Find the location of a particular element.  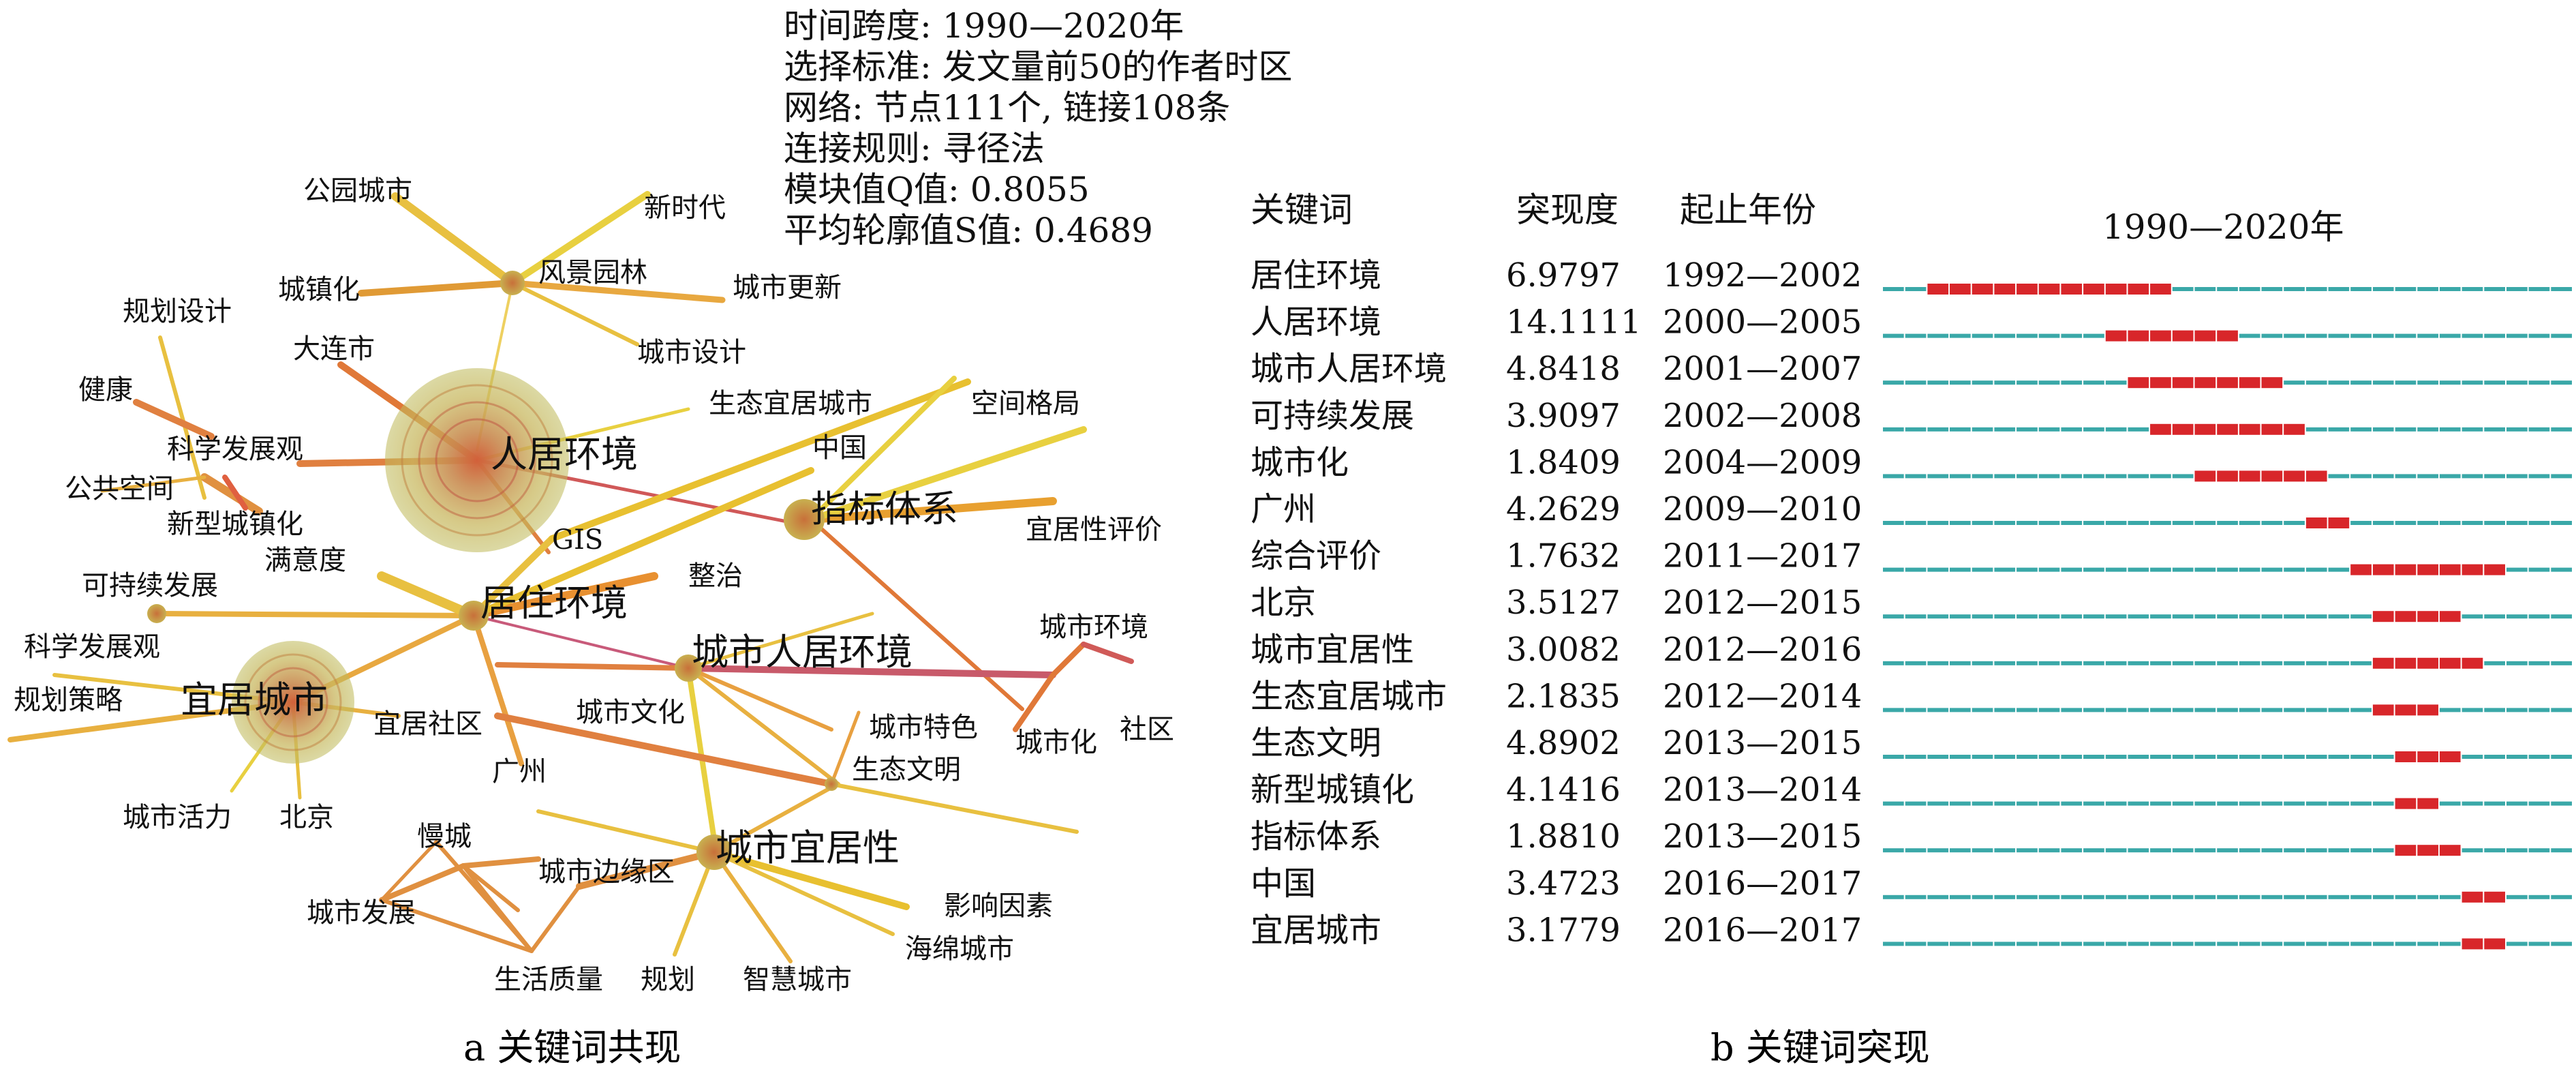

label-kongjian: 空间格局 is located at coordinates (1025, 403).